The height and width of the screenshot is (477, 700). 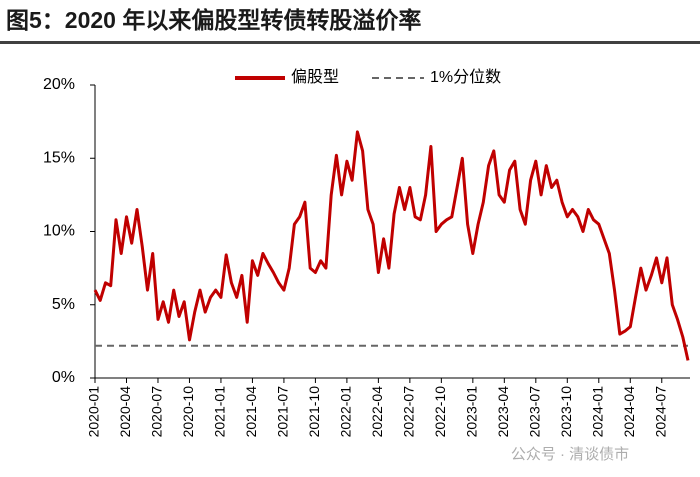 What do you see at coordinates (157, 412) in the screenshot?
I see `x-tick-label: 2020-07` at bounding box center [157, 412].